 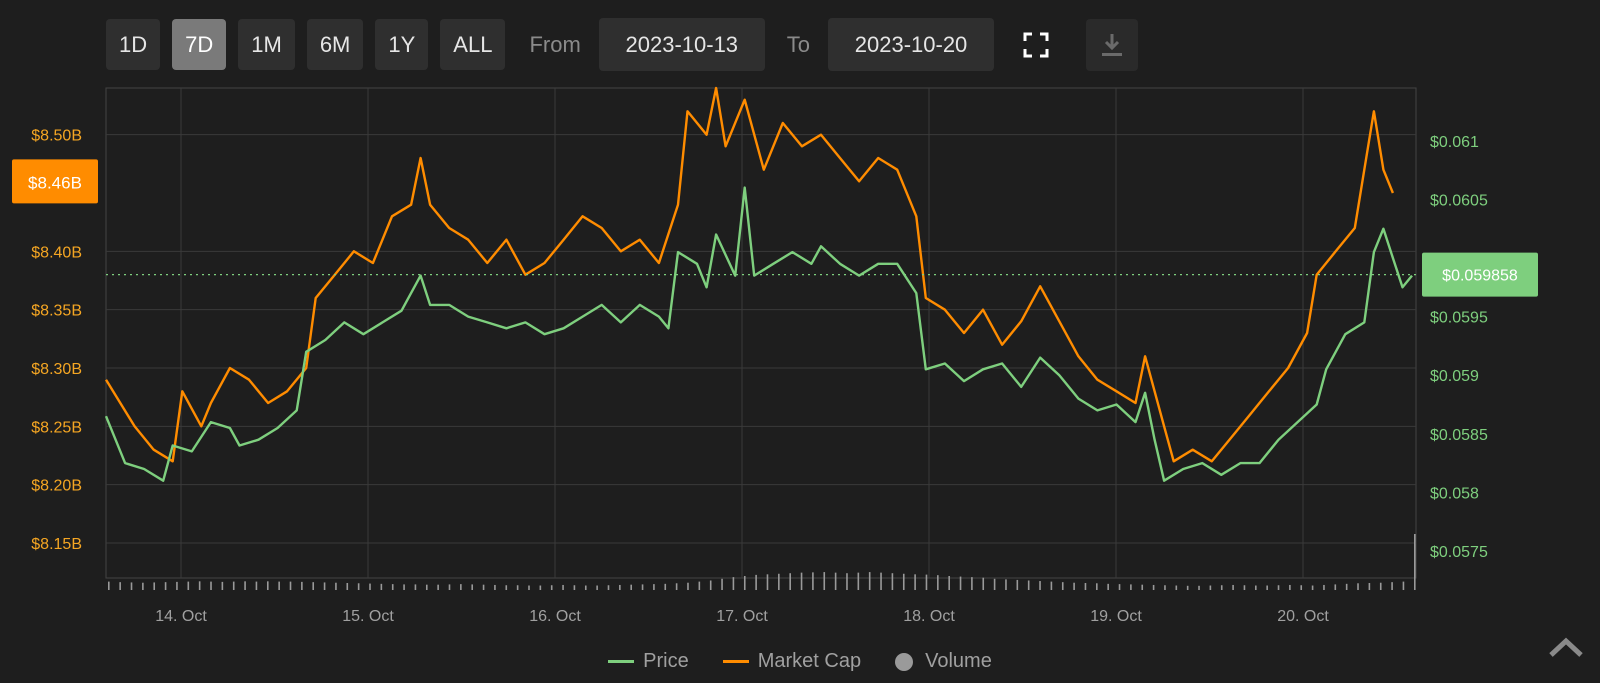 I want to click on chart-legend: Price Market Cap Volume, so click(x=800, y=661).